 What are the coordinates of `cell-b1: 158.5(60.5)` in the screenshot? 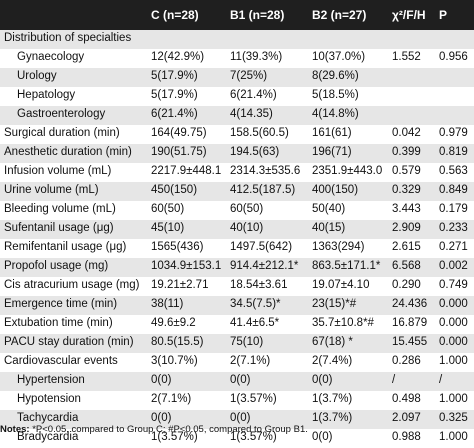 It's located at (259, 133).